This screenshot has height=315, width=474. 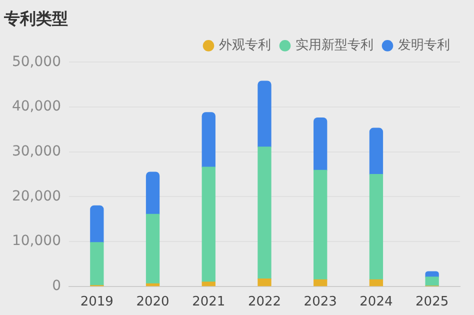 What do you see at coordinates (36, 196) in the screenshot?
I see `y-tick-label: 20,000` at bounding box center [36, 196].